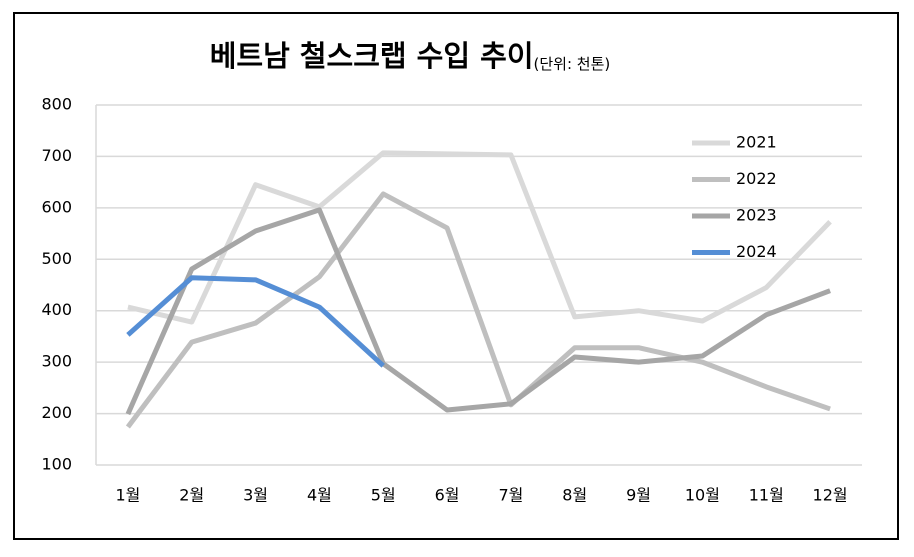  I want to click on x-tick-label: 12월, so click(830, 495).